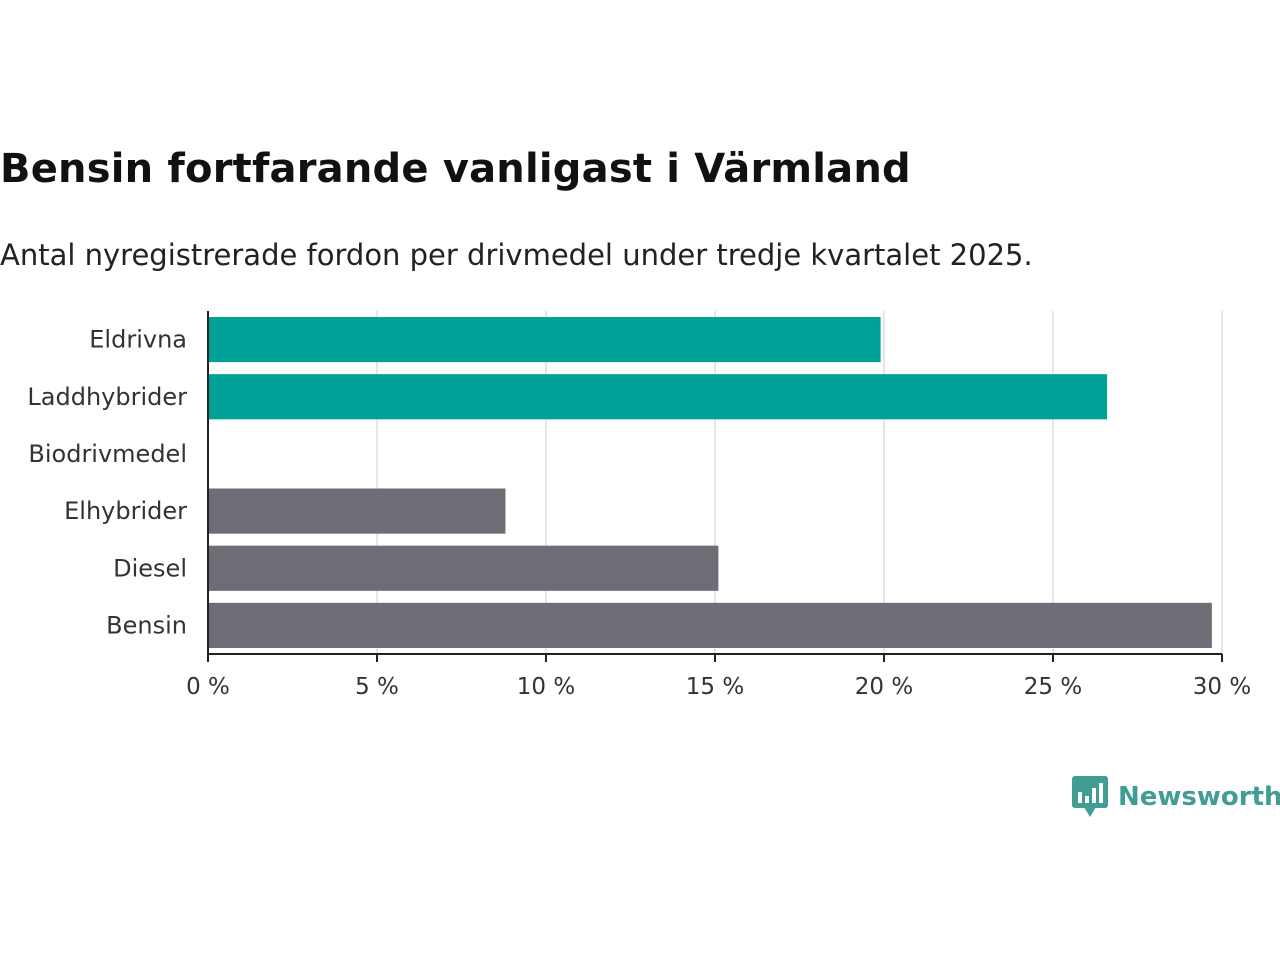 Image resolution: width=1280 pixels, height=960 pixels. Describe the element at coordinates (107, 397) in the screenshot. I see `category-label-1: Laddhybrider` at that location.